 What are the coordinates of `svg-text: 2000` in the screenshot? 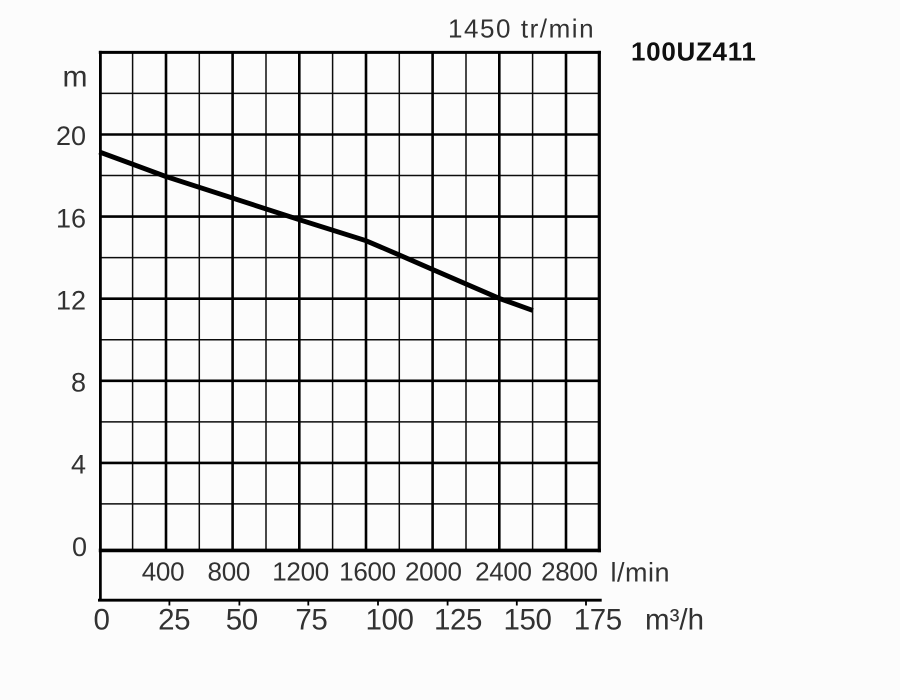 It's located at (433, 572).